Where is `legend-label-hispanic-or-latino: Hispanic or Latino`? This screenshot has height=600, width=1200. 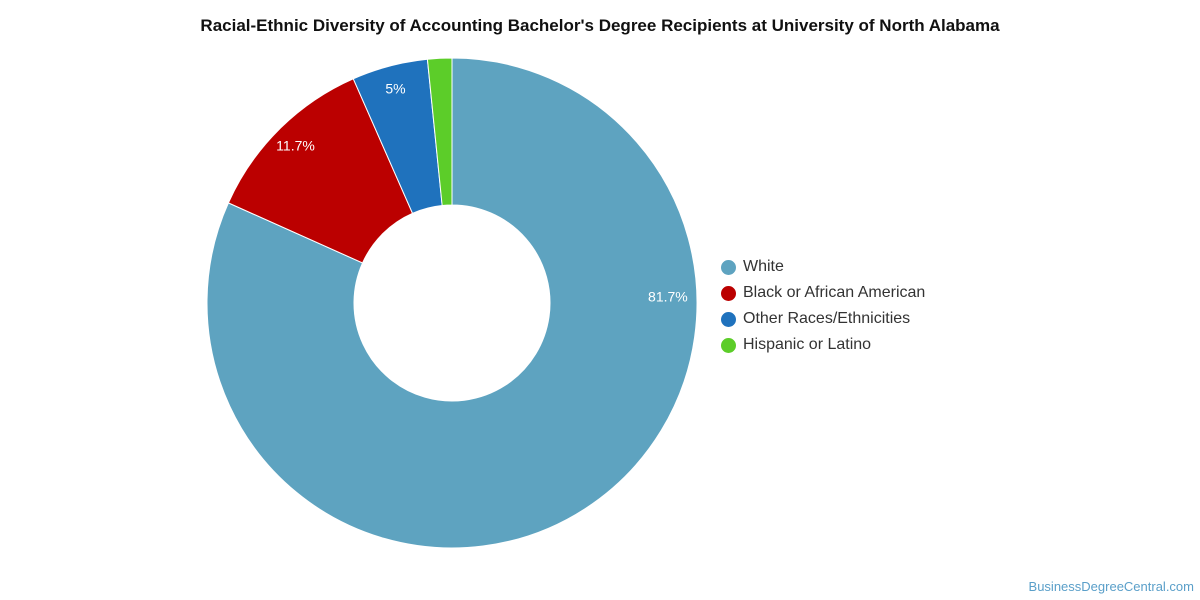 legend-label-hispanic-or-latino: Hispanic or Latino is located at coordinates (807, 344).